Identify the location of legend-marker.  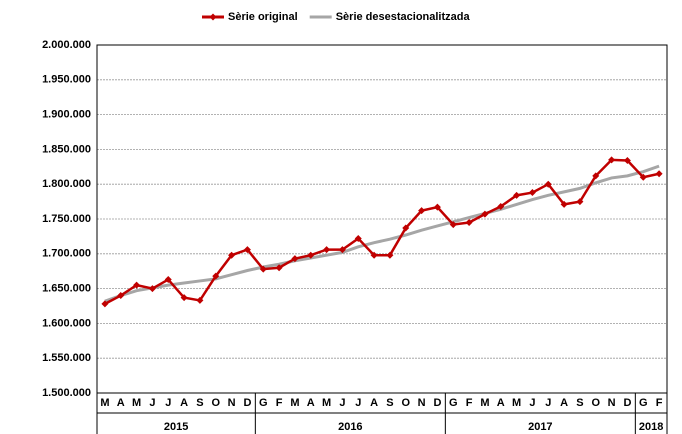
(213, 17).